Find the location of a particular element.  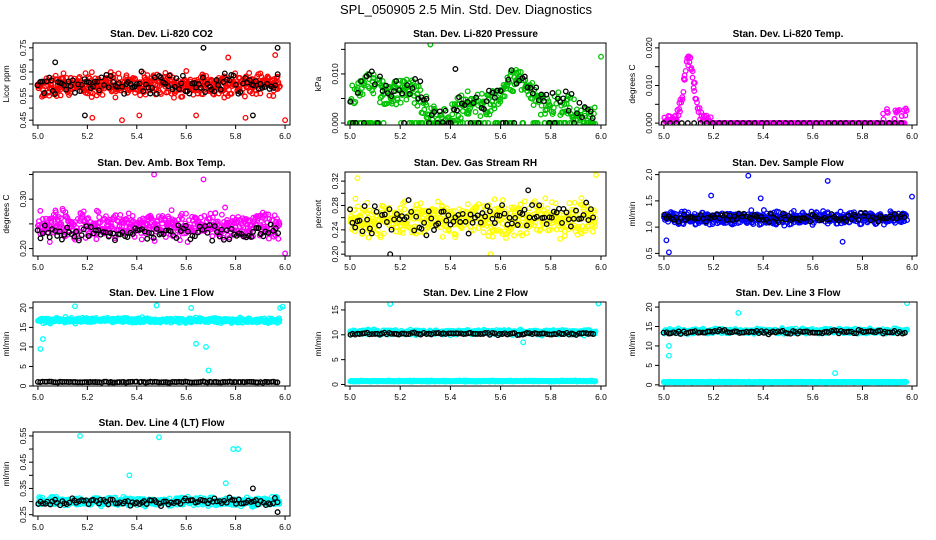

y-tick-label: 0.30 is located at coordinates (23, 199).